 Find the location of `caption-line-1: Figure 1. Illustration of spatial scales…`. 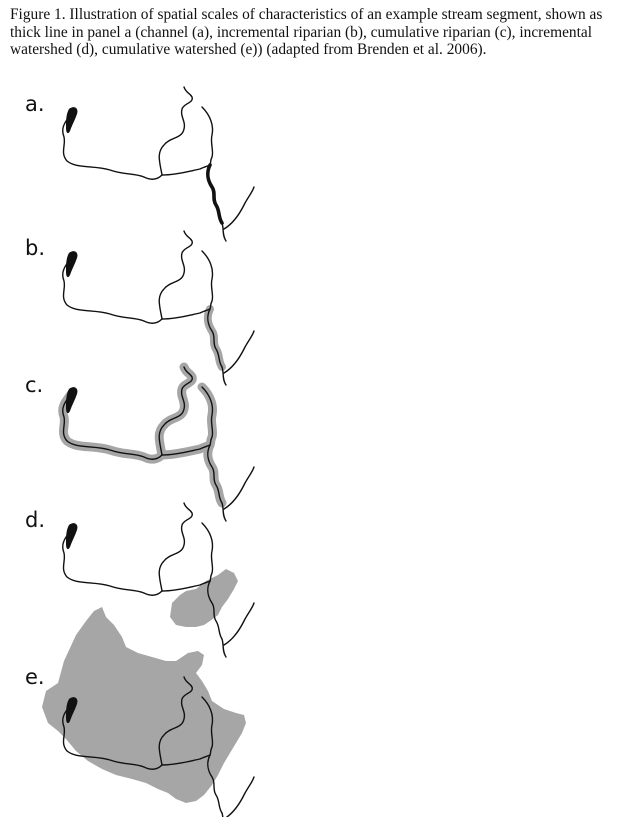

caption-line-1: Figure 1. Illustration of spatial scales… is located at coordinates (306, 14).